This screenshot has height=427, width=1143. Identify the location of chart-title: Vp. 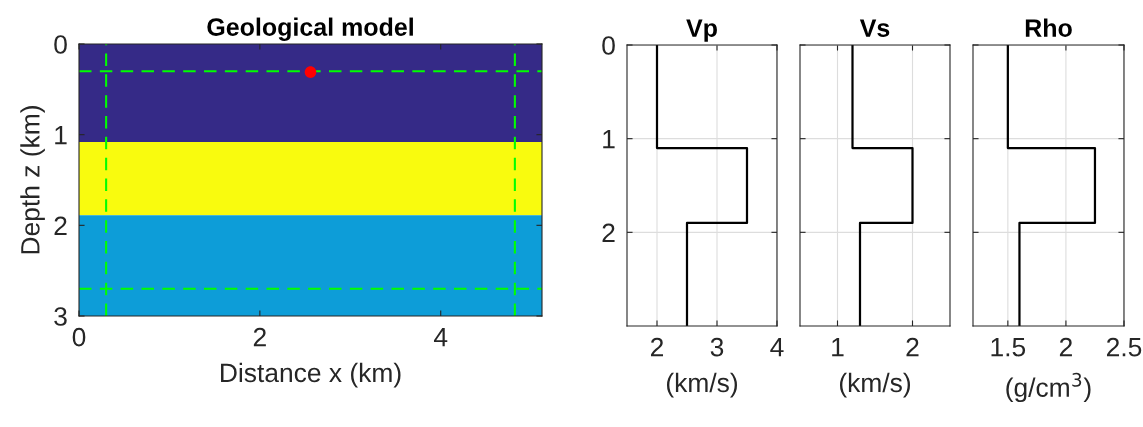
(701, 30).